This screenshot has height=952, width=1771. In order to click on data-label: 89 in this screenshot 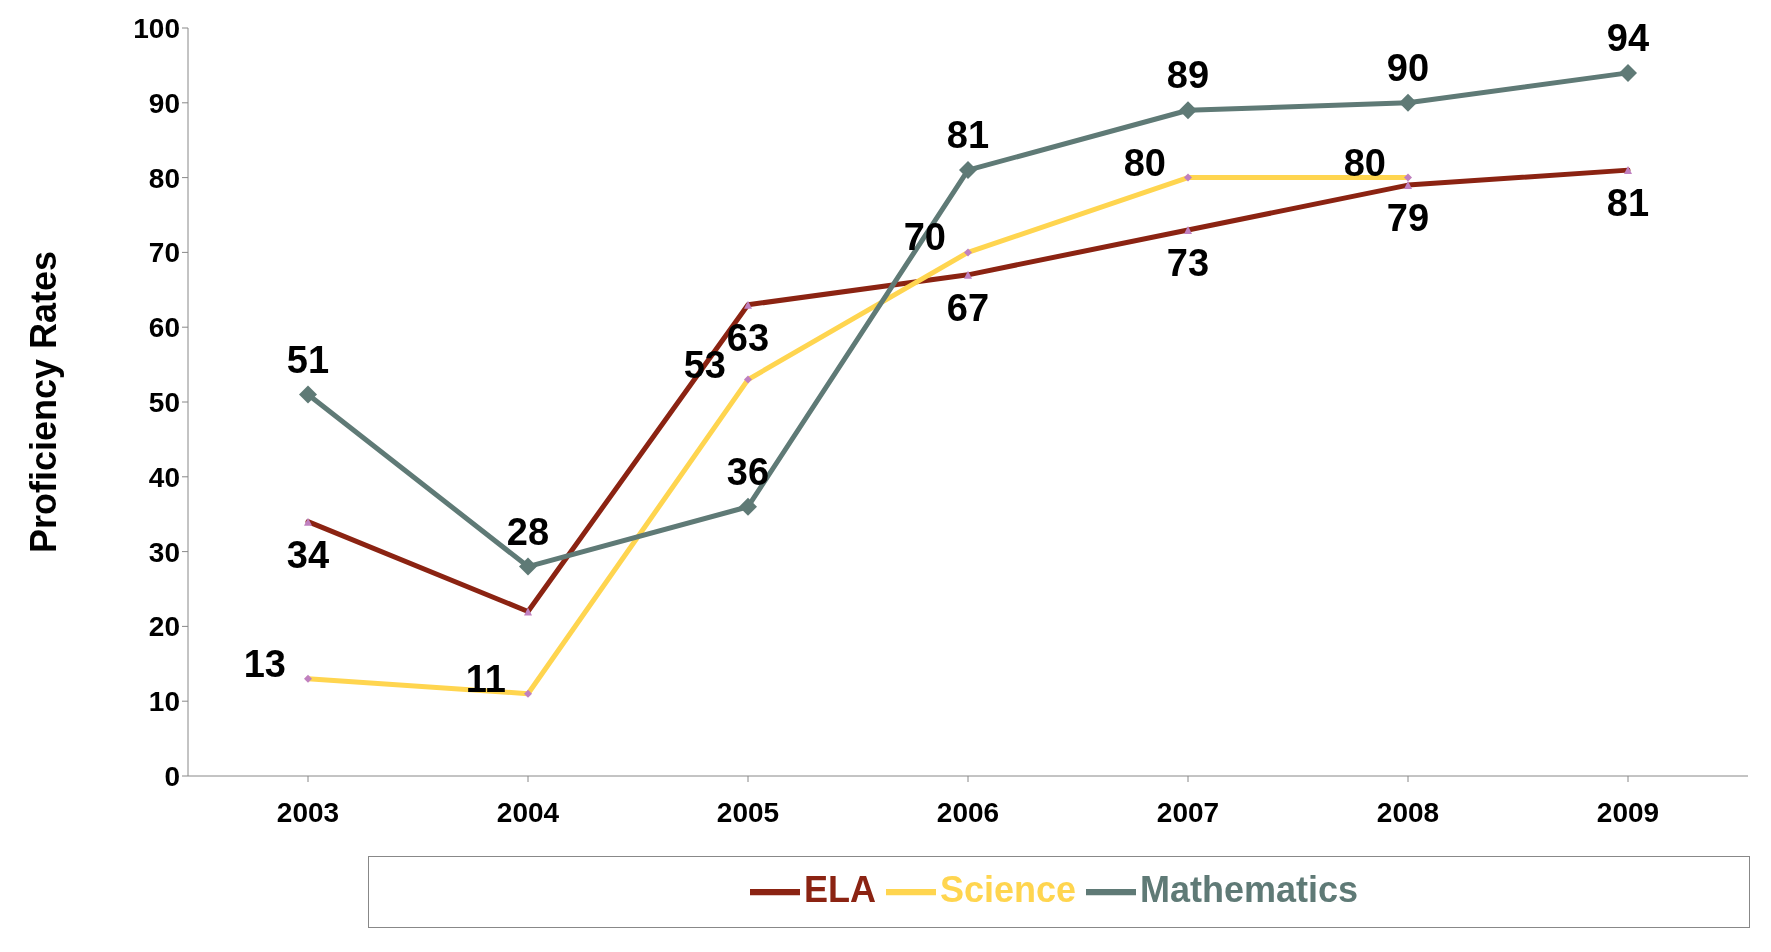, I will do `click(1188, 75)`.